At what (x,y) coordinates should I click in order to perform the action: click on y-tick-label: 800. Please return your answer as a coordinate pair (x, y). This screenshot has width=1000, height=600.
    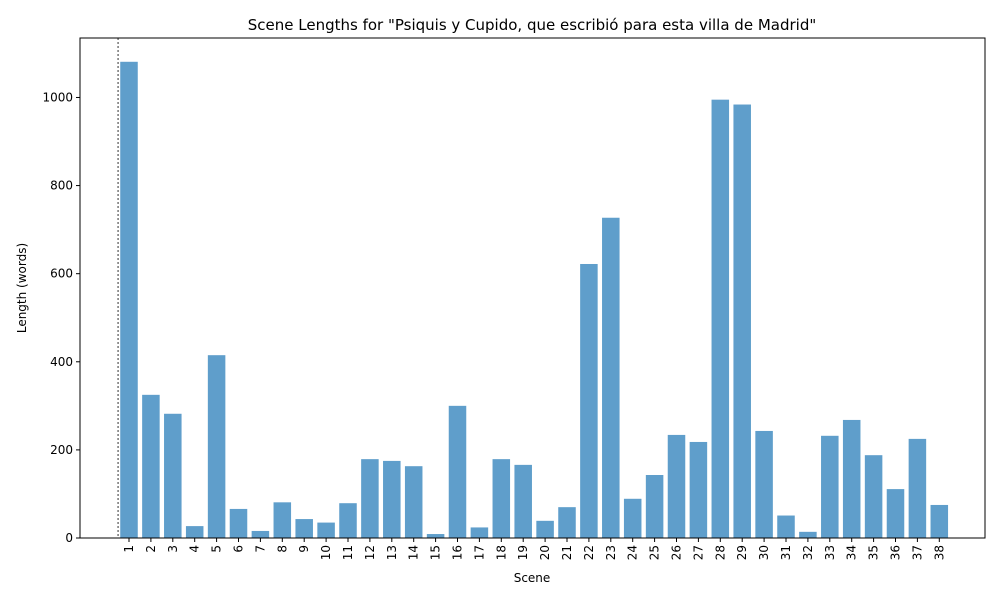
    Looking at the image, I should click on (61, 186).